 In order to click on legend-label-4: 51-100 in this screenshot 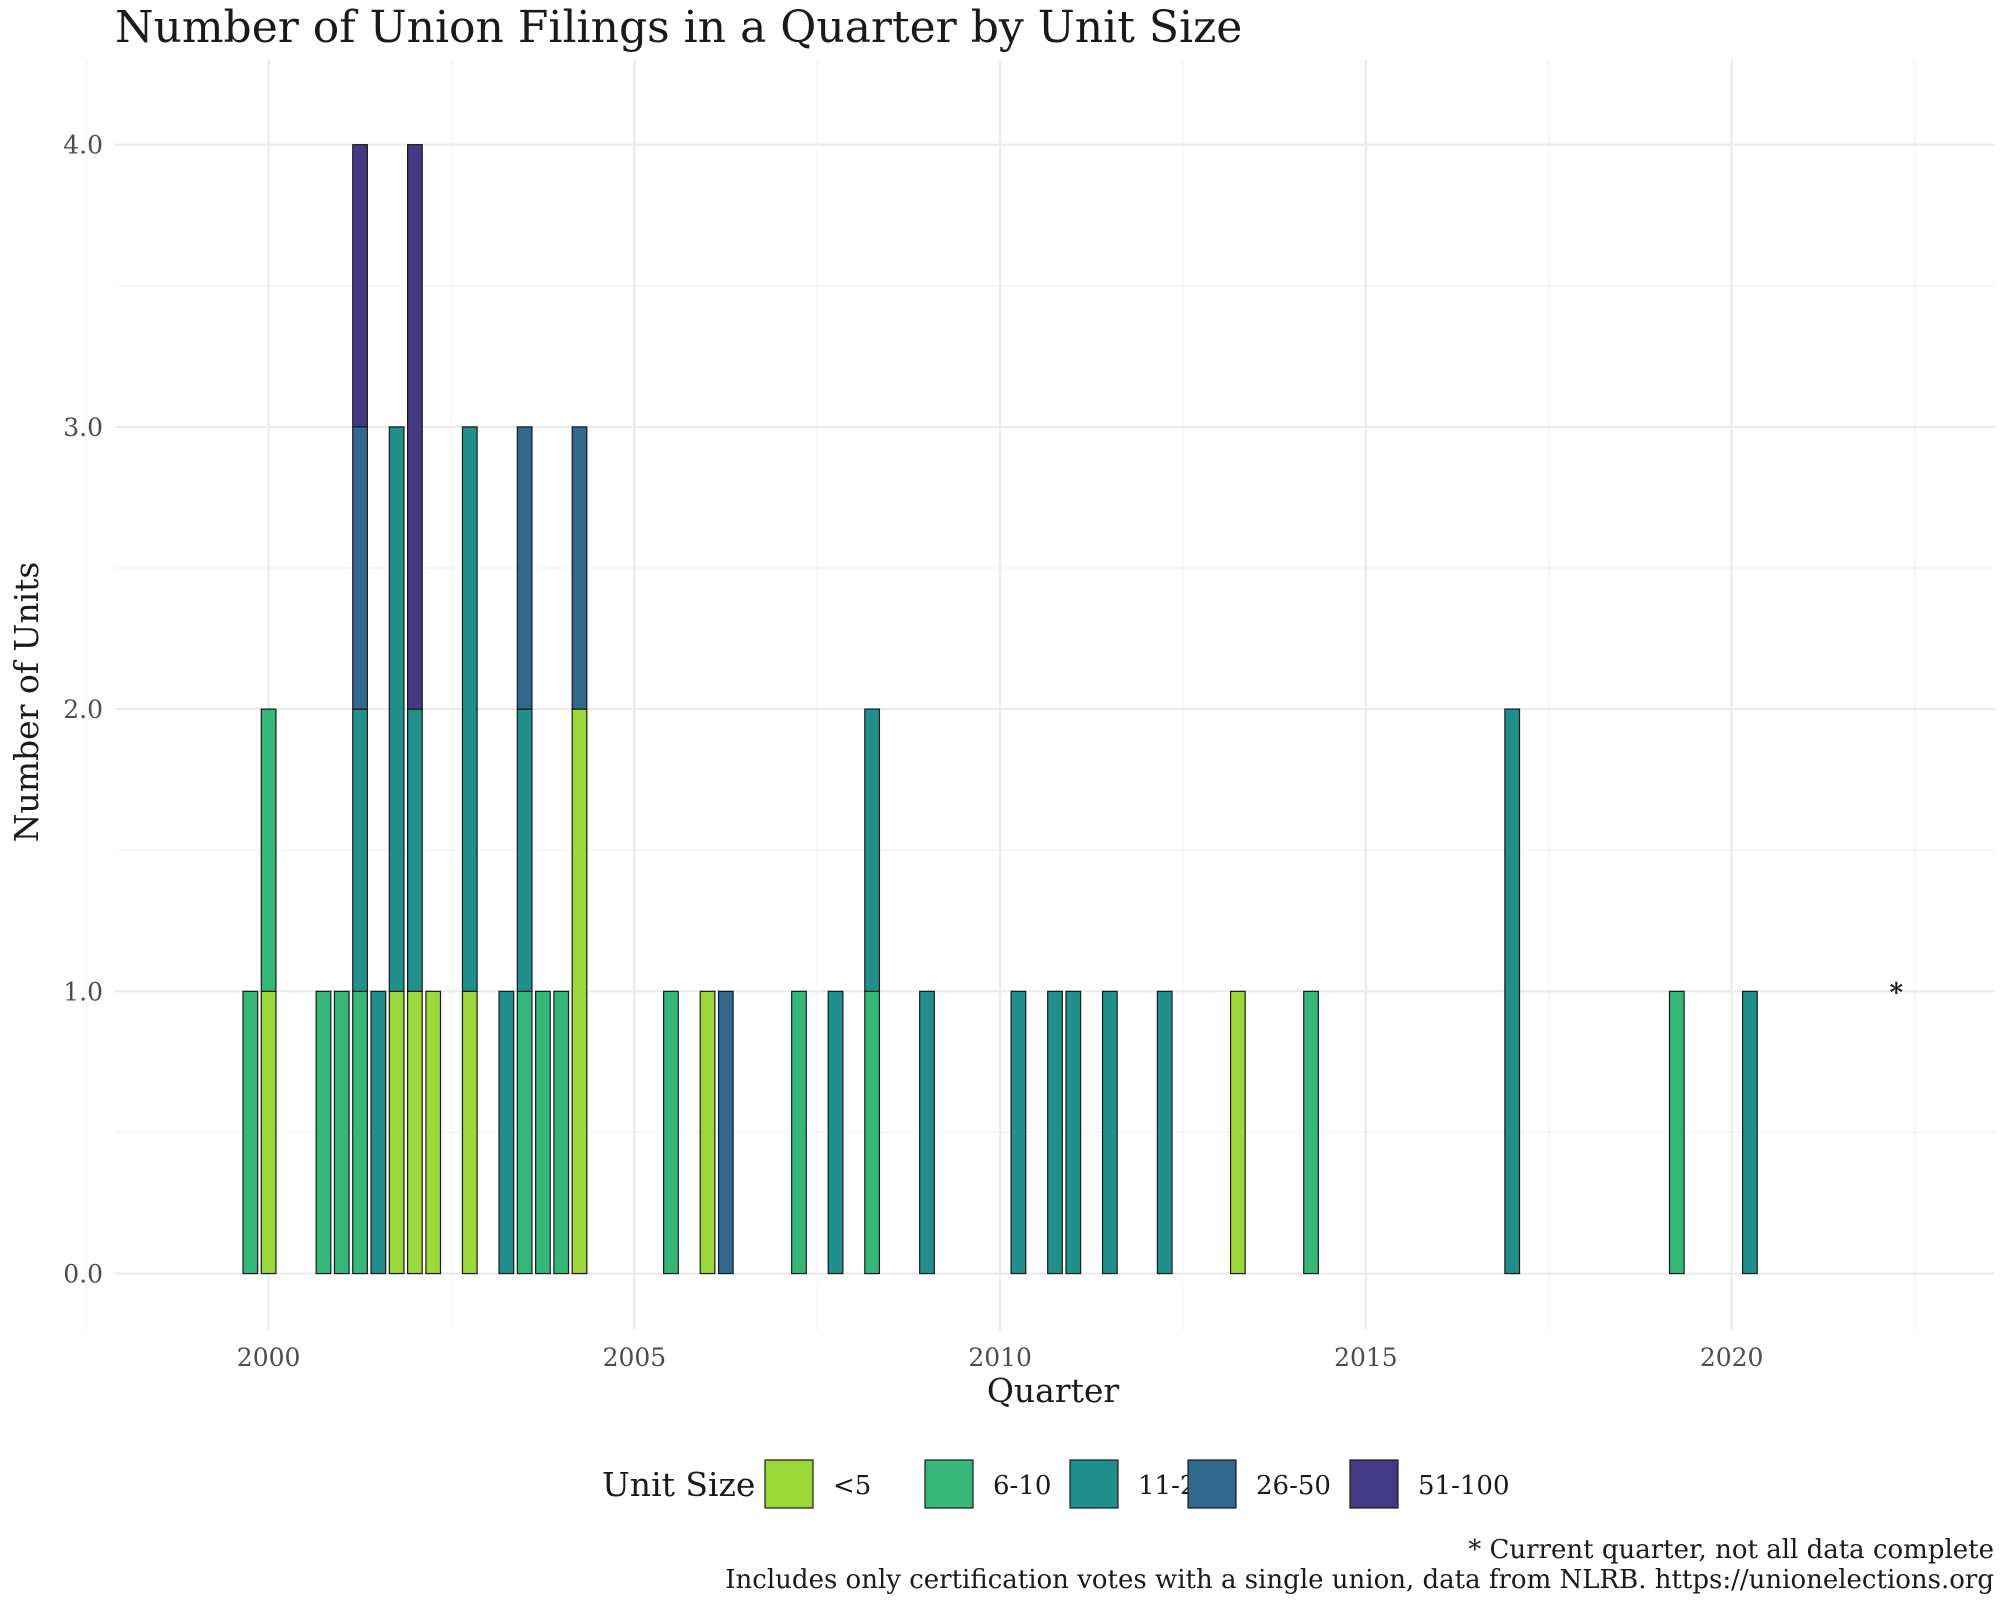, I will do `click(1464, 1486)`.